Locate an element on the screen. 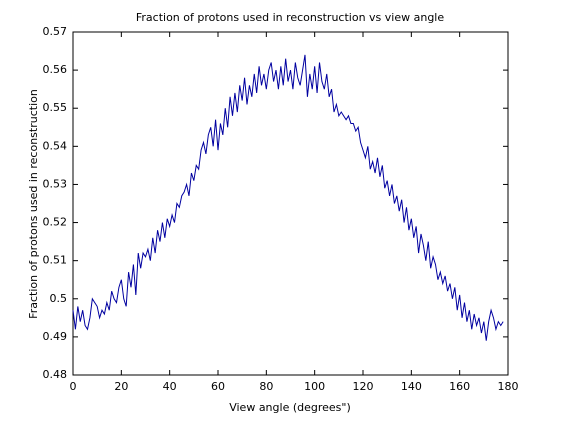 The height and width of the screenshot is (421, 562). y-tick-label: 0.5 is located at coordinates (59, 298).